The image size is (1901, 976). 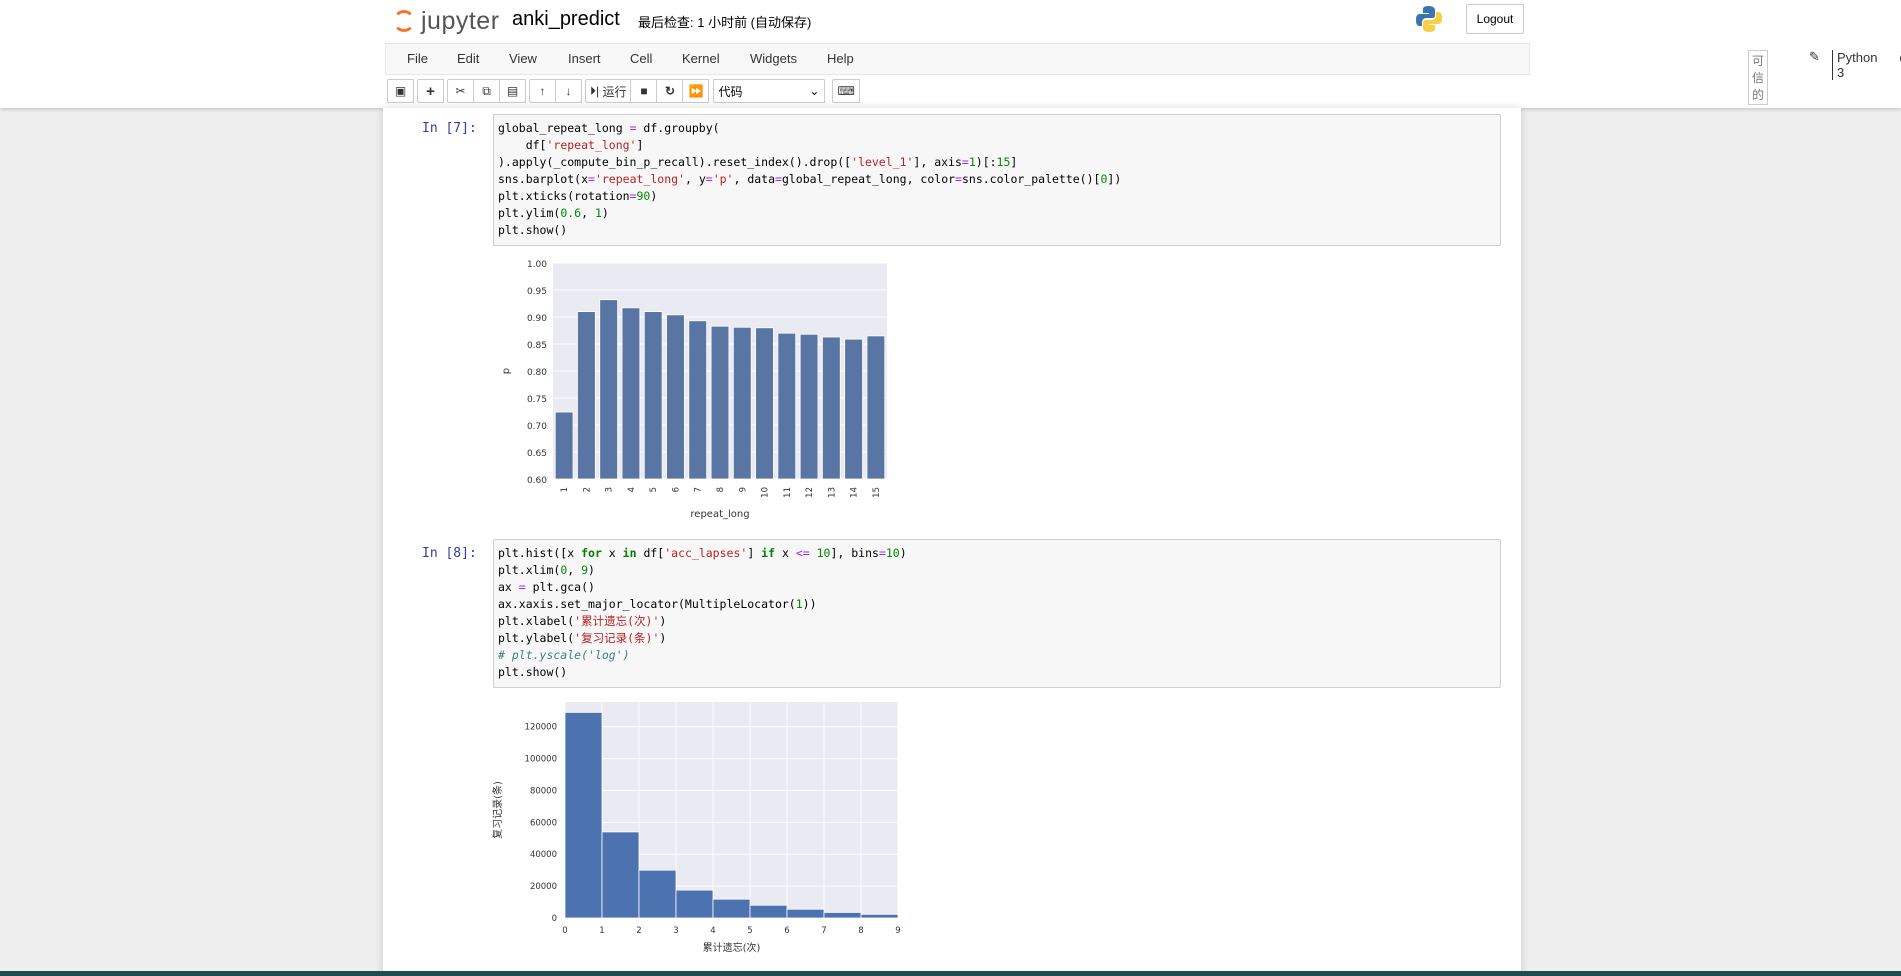 I want to click on save-button: ▣, so click(x=400, y=91).